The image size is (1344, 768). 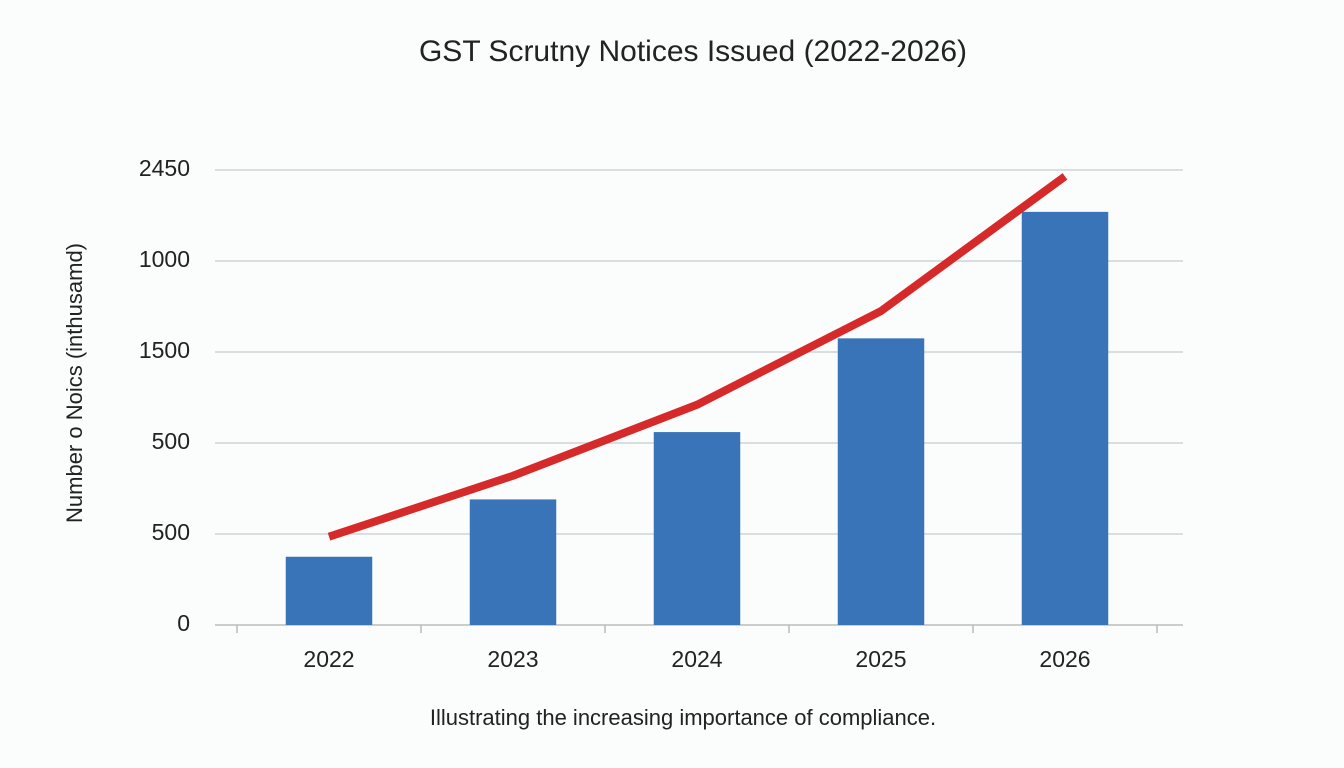 I want to click on chart-title: GST Scrutny Notices Issued (2022-2026), so click(x=693, y=51).